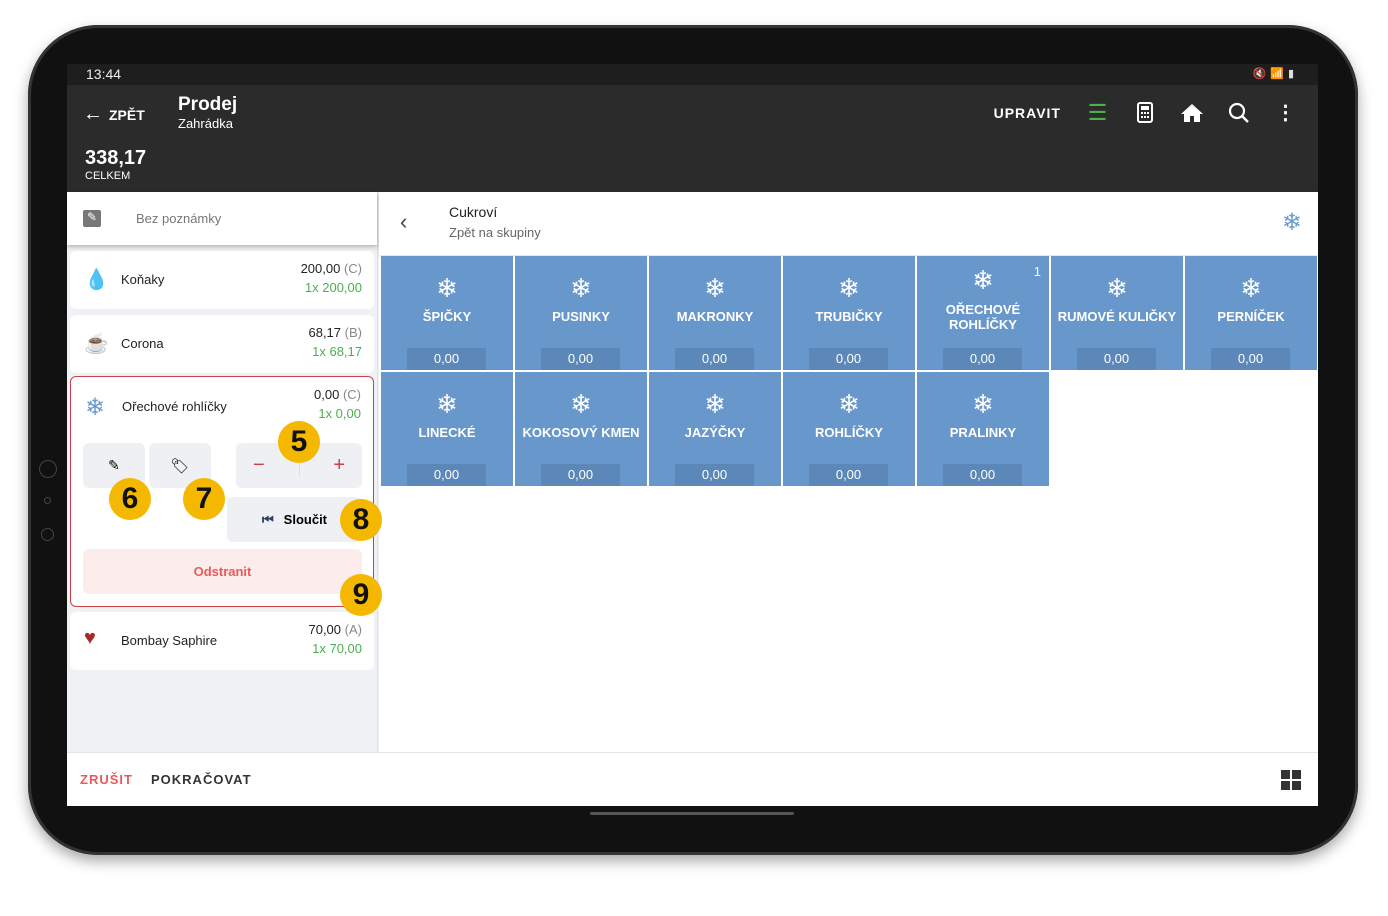 The height and width of the screenshot is (916, 1388). I want to click on product-tile: ❄ PERNÍČEK 0,00, so click(1251, 313).